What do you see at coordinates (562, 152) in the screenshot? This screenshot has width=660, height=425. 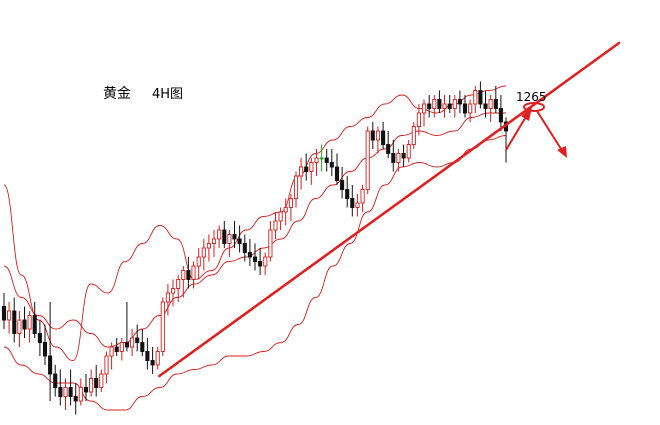 I see `decline-arrow-head` at bounding box center [562, 152].